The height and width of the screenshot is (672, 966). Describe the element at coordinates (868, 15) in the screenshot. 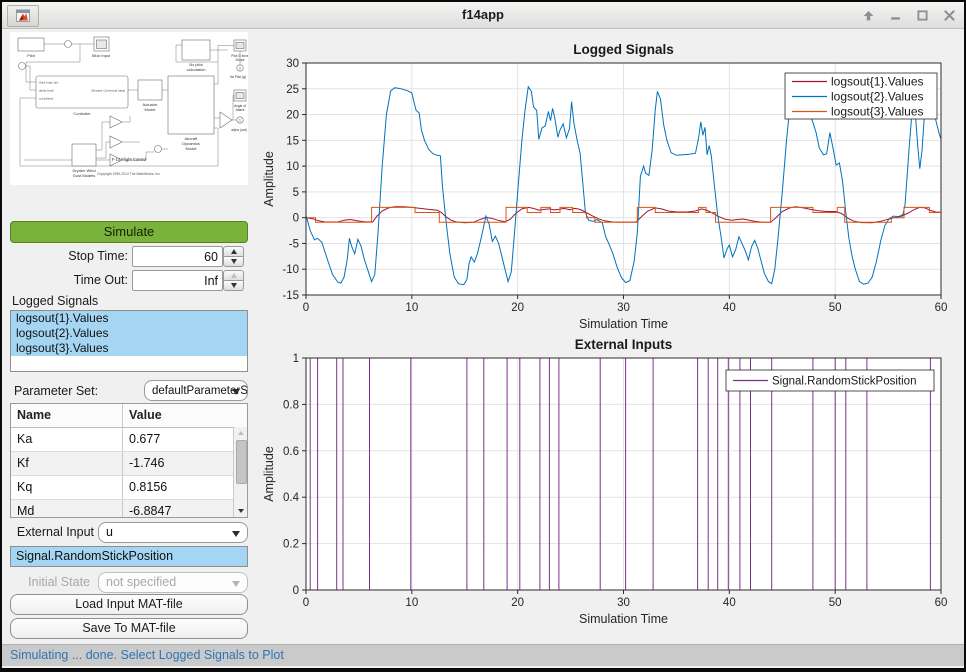

I see `shade-button` at that location.